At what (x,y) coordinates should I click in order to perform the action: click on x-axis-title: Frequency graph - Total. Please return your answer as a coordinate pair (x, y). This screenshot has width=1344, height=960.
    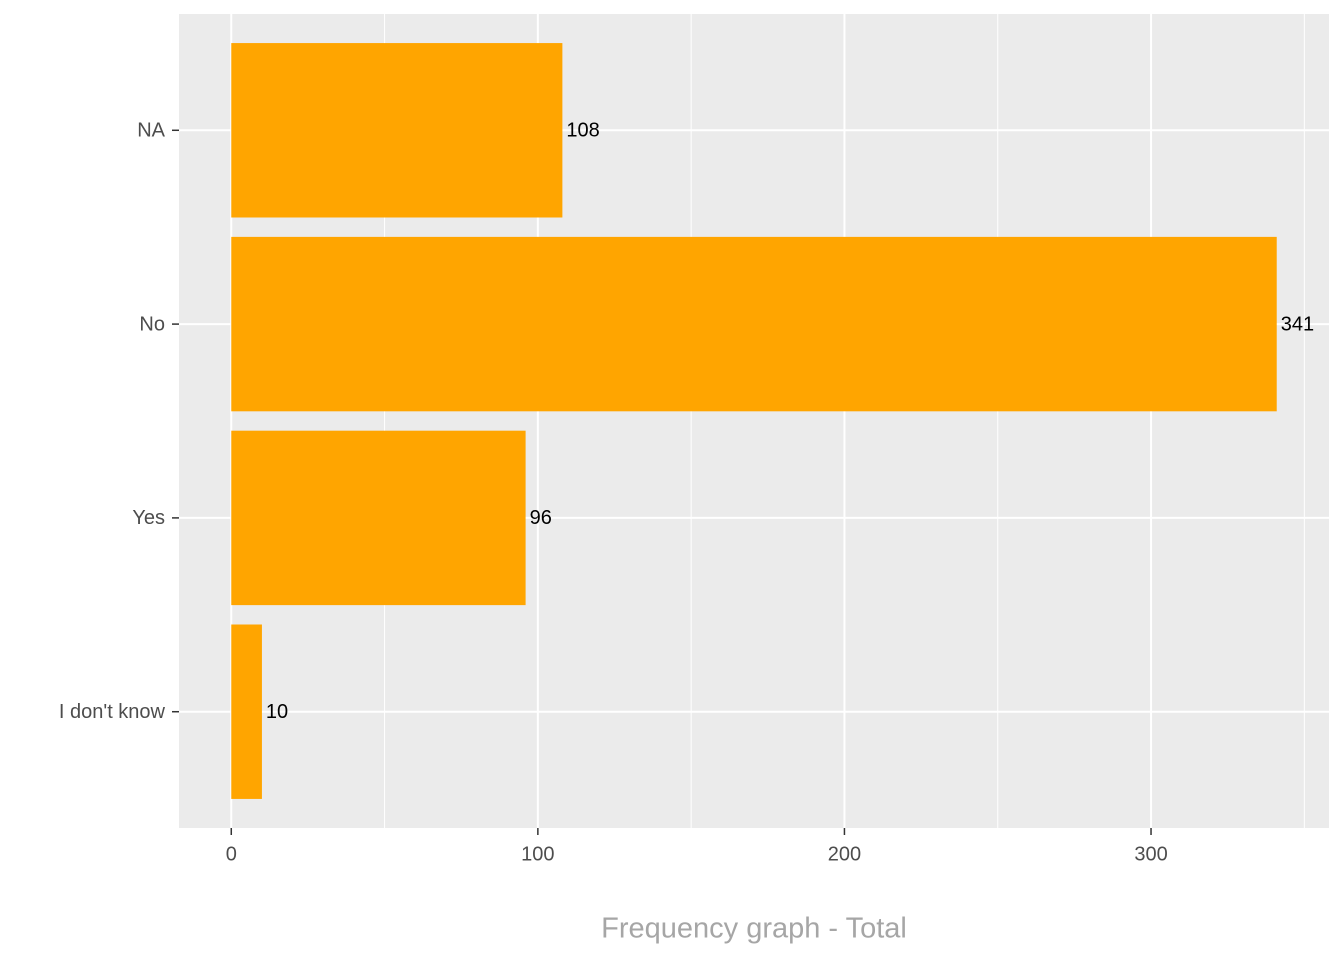
    Looking at the image, I should click on (754, 929).